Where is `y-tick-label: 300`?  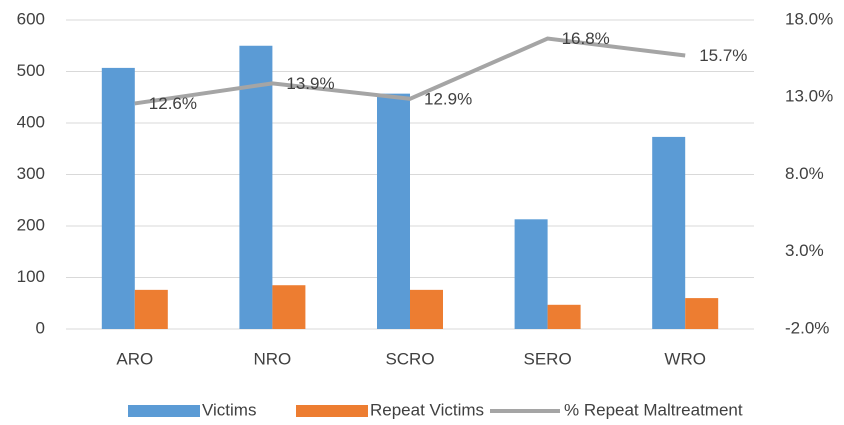 y-tick-label: 300 is located at coordinates (31, 173).